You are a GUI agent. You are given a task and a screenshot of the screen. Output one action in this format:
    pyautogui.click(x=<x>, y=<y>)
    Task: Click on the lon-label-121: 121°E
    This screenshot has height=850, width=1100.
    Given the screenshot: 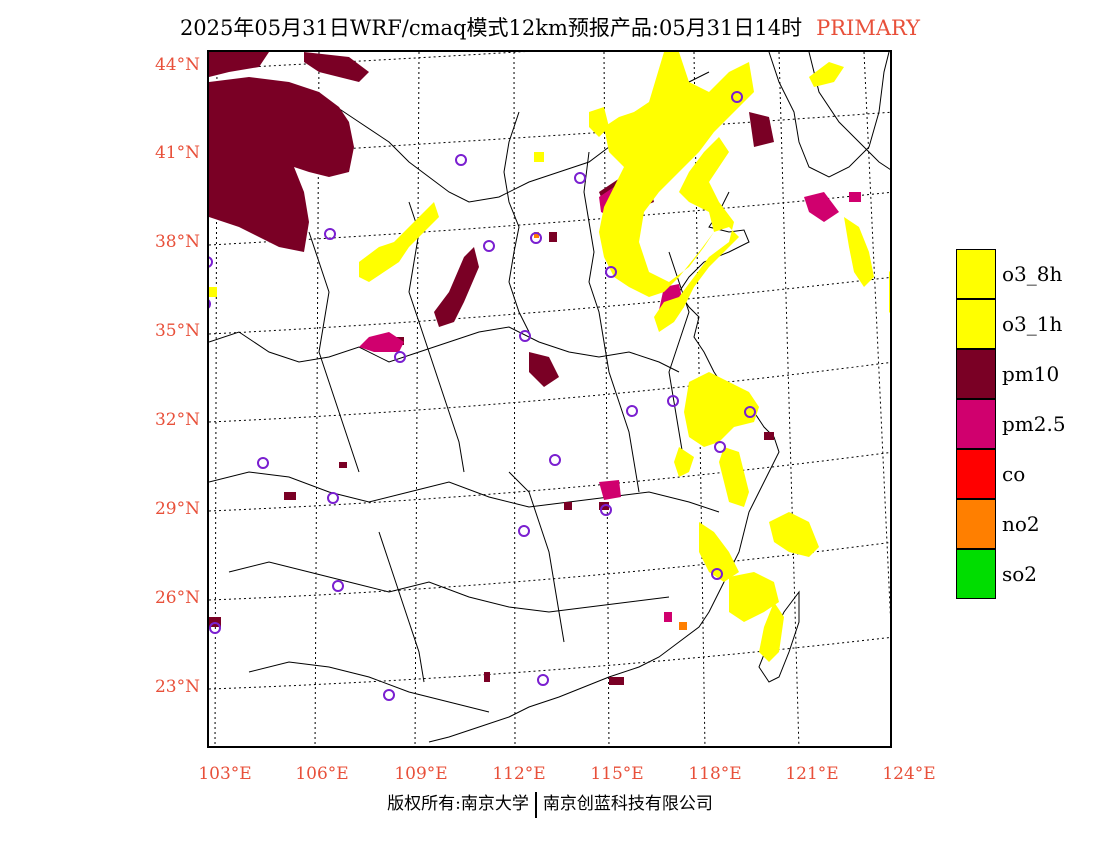 What is the action you would take?
    pyautogui.click(x=812, y=774)
    